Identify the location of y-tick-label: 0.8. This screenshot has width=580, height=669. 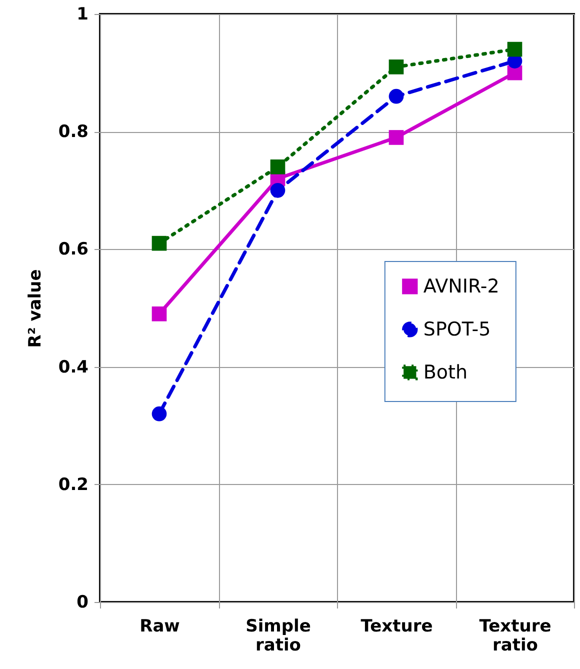
(73, 132).